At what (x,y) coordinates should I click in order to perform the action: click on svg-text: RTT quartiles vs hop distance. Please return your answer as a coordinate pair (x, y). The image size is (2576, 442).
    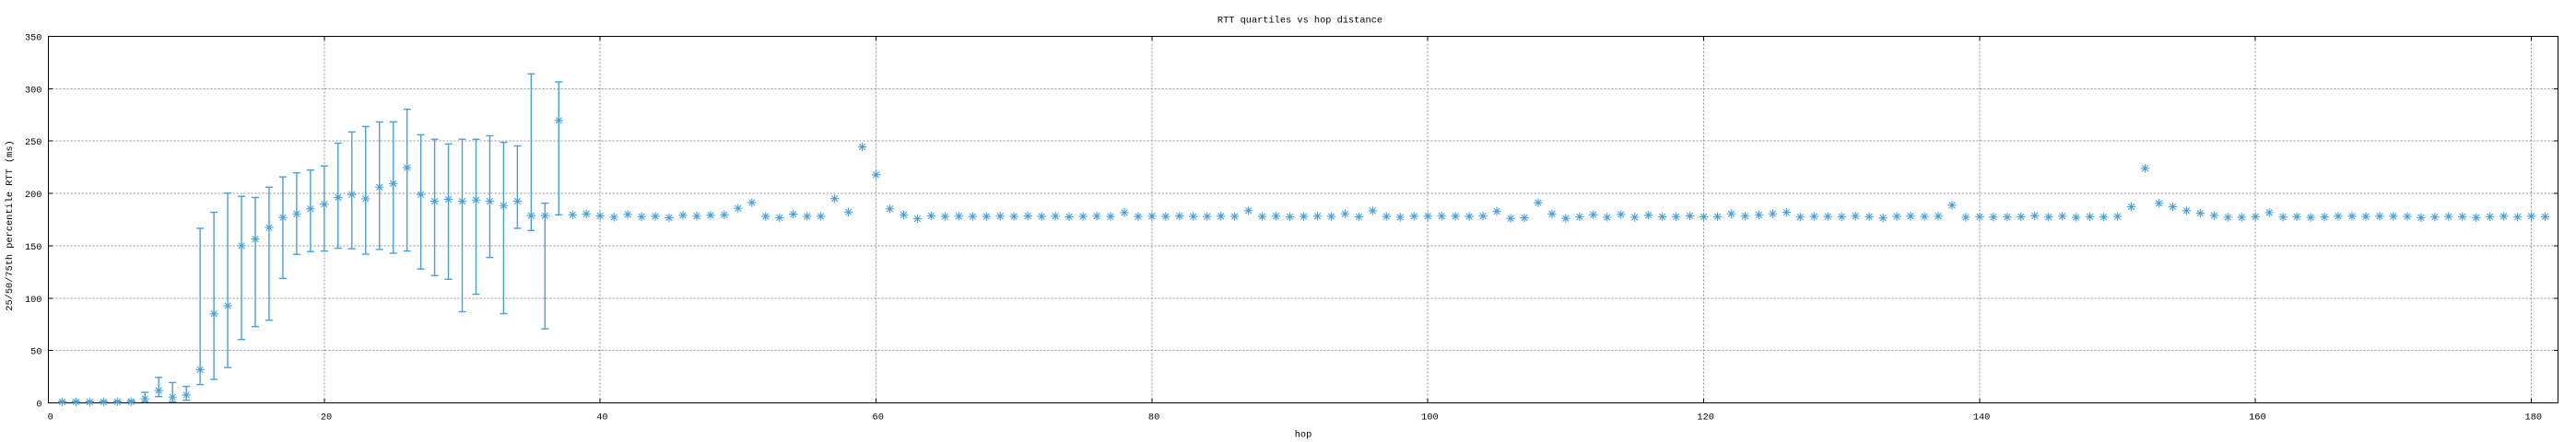
    Looking at the image, I should click on (1299, 21).